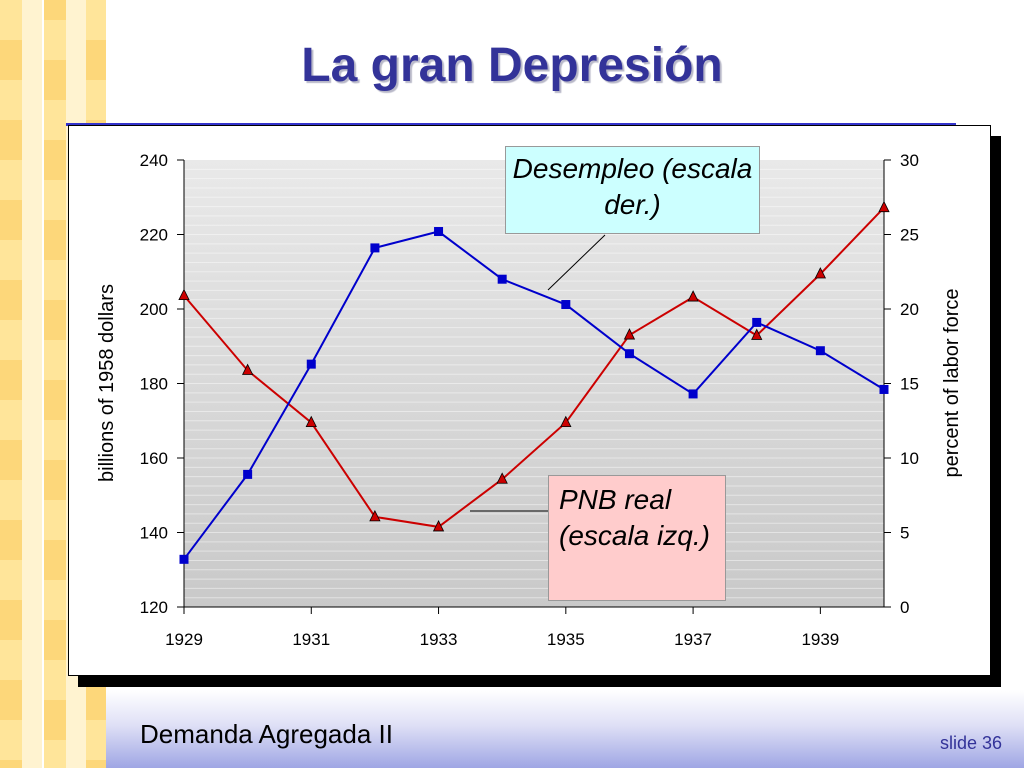 Image resolution: width=1024 pixels, height=768 pixels. Describe the element at coordinates (904, 607) in the screenshot. I see `y-right-tick-label: 0` at that location.